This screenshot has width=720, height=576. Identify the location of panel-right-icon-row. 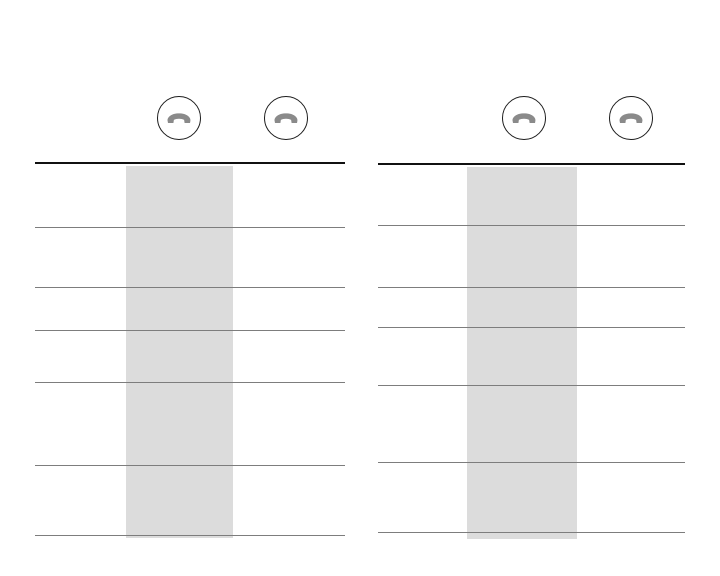
(531, 119).